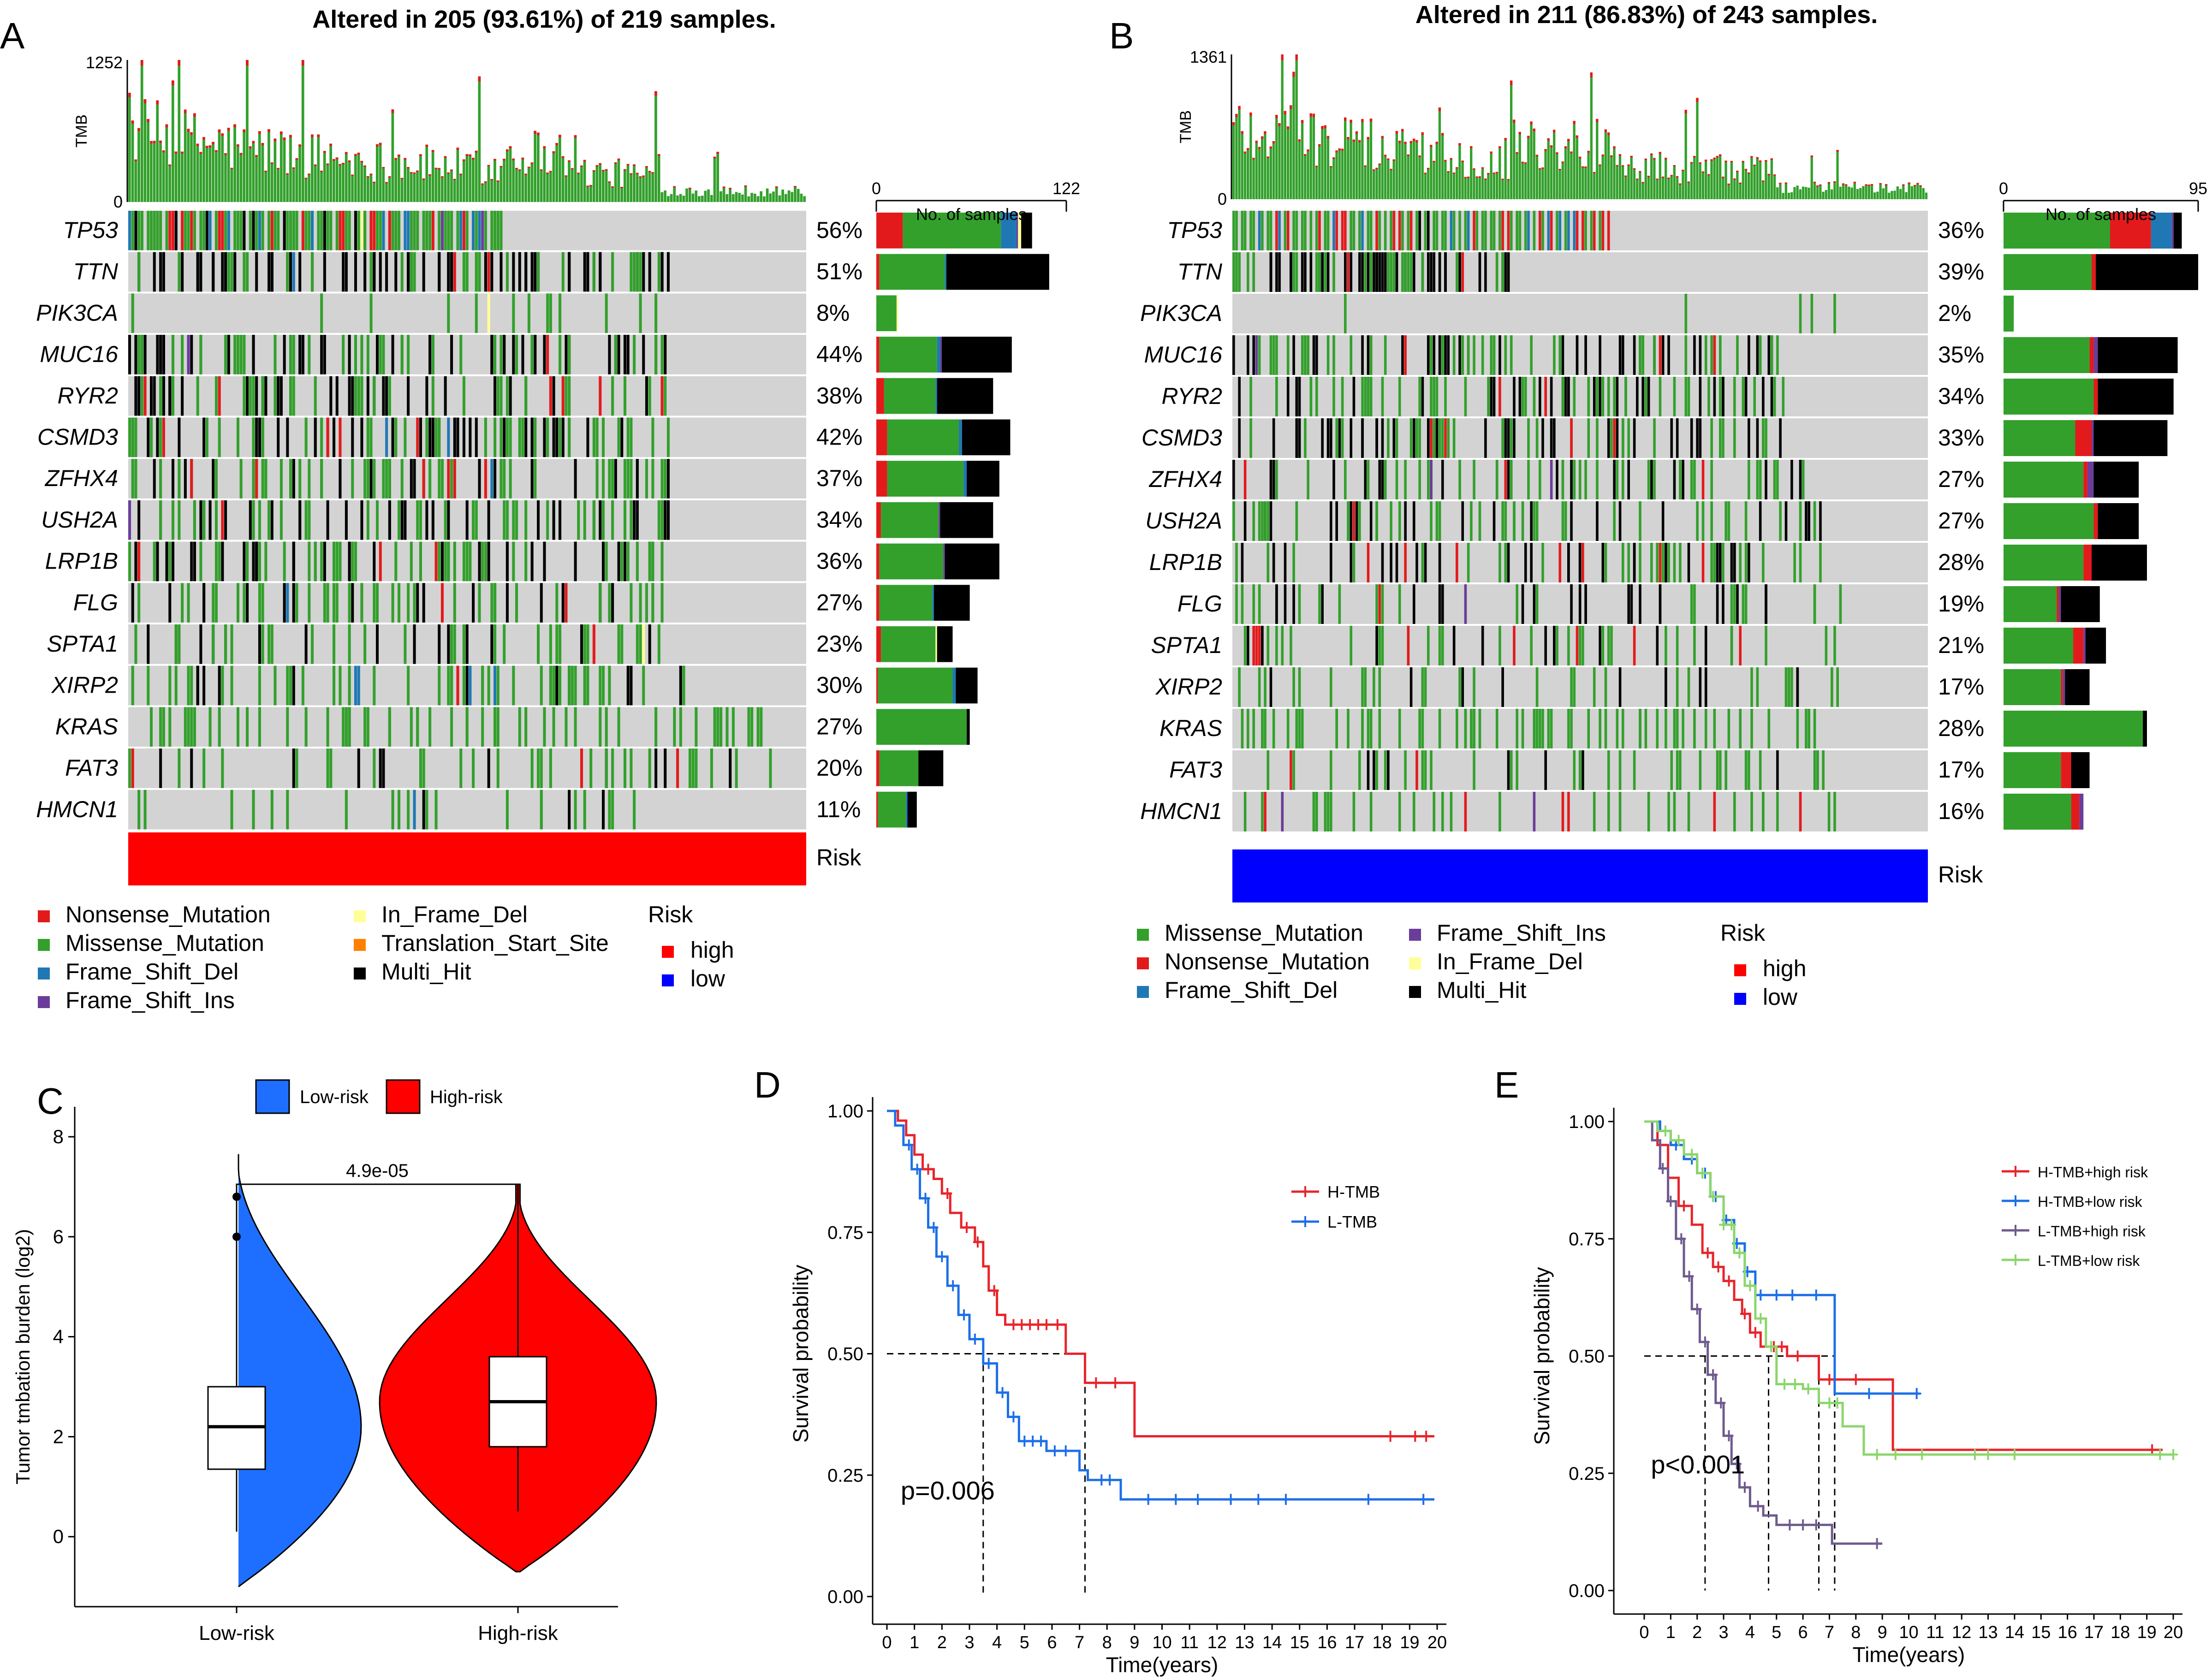 This screenshot has width=2212, height=1680. What do you see at coordinates (50, 1101) in the screenshot?
I see `panel-label: C` at bounding box center [50, 1101].